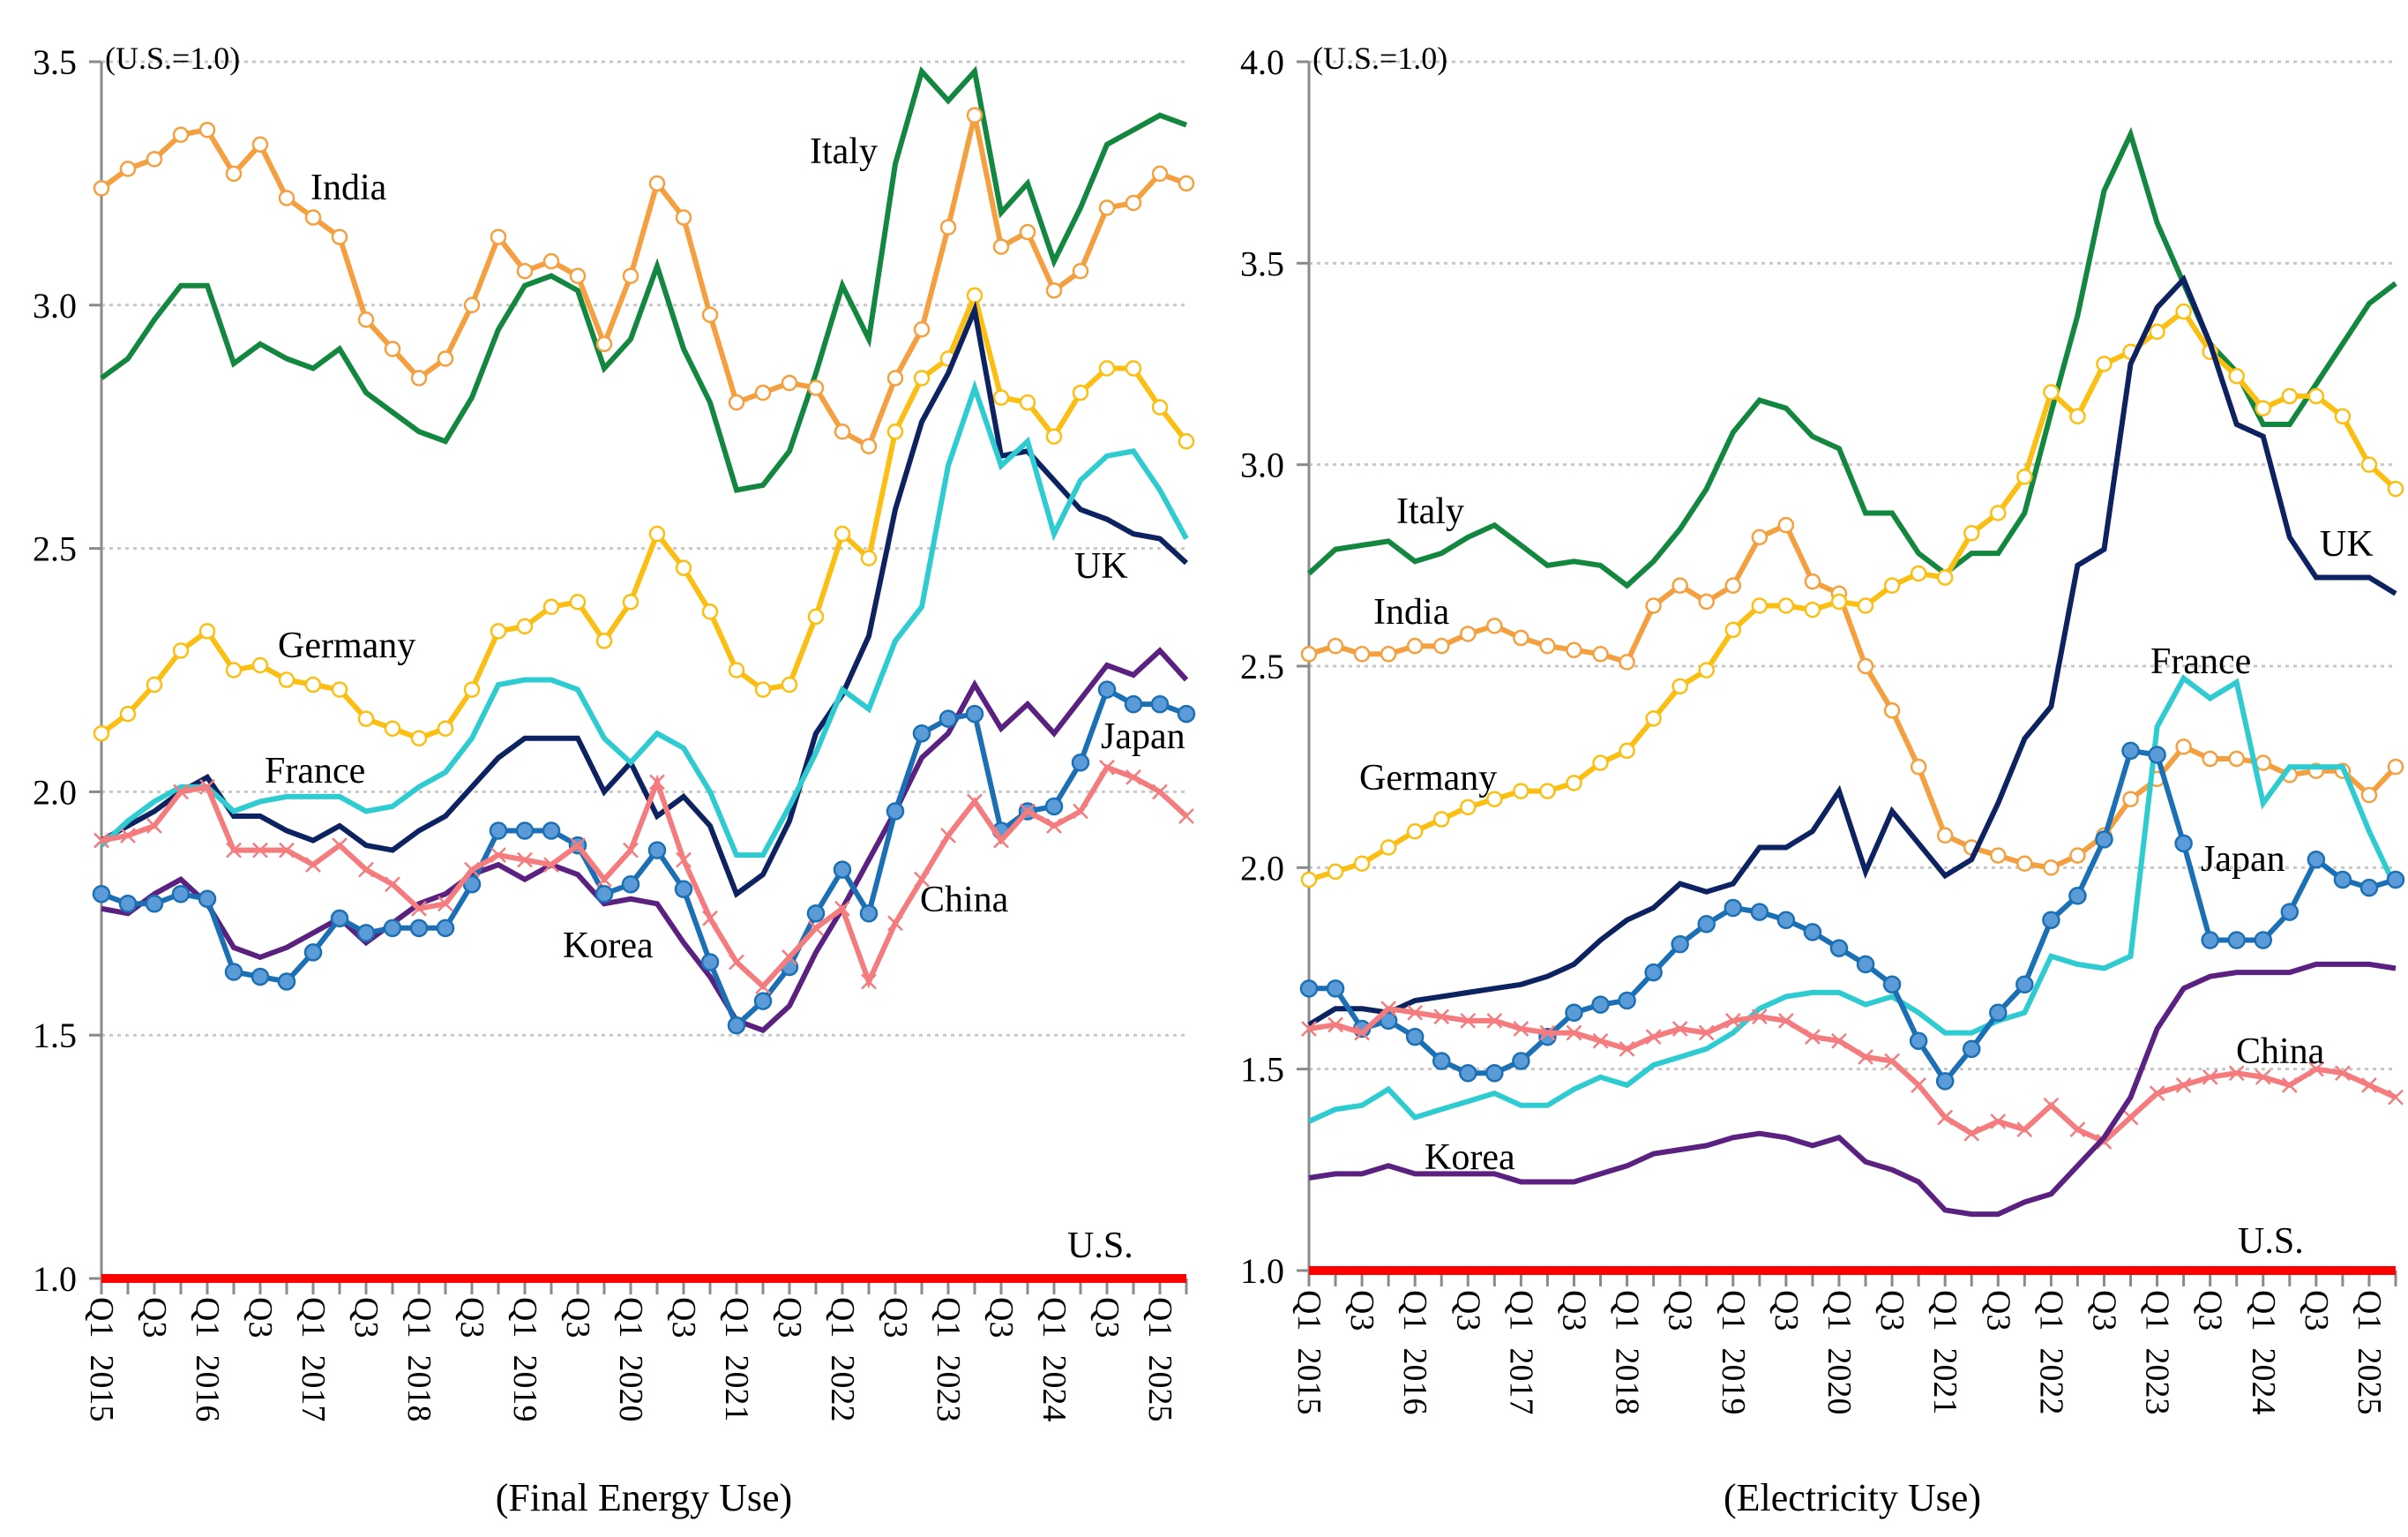 This screenshot has width=2408, height=1537. What do you see at coordinates (736, 1359) in the screenshot?
I see `x-tick-label: Q1 2021` at bounding box center [736, 1359].